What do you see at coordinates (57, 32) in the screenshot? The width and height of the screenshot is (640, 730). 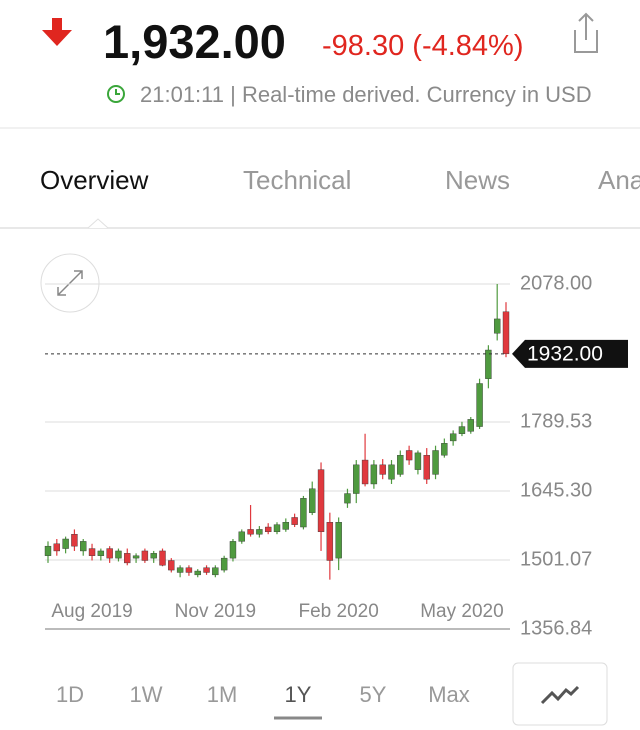 I see `down-arrow-icon` at bounding box center [57, 32].